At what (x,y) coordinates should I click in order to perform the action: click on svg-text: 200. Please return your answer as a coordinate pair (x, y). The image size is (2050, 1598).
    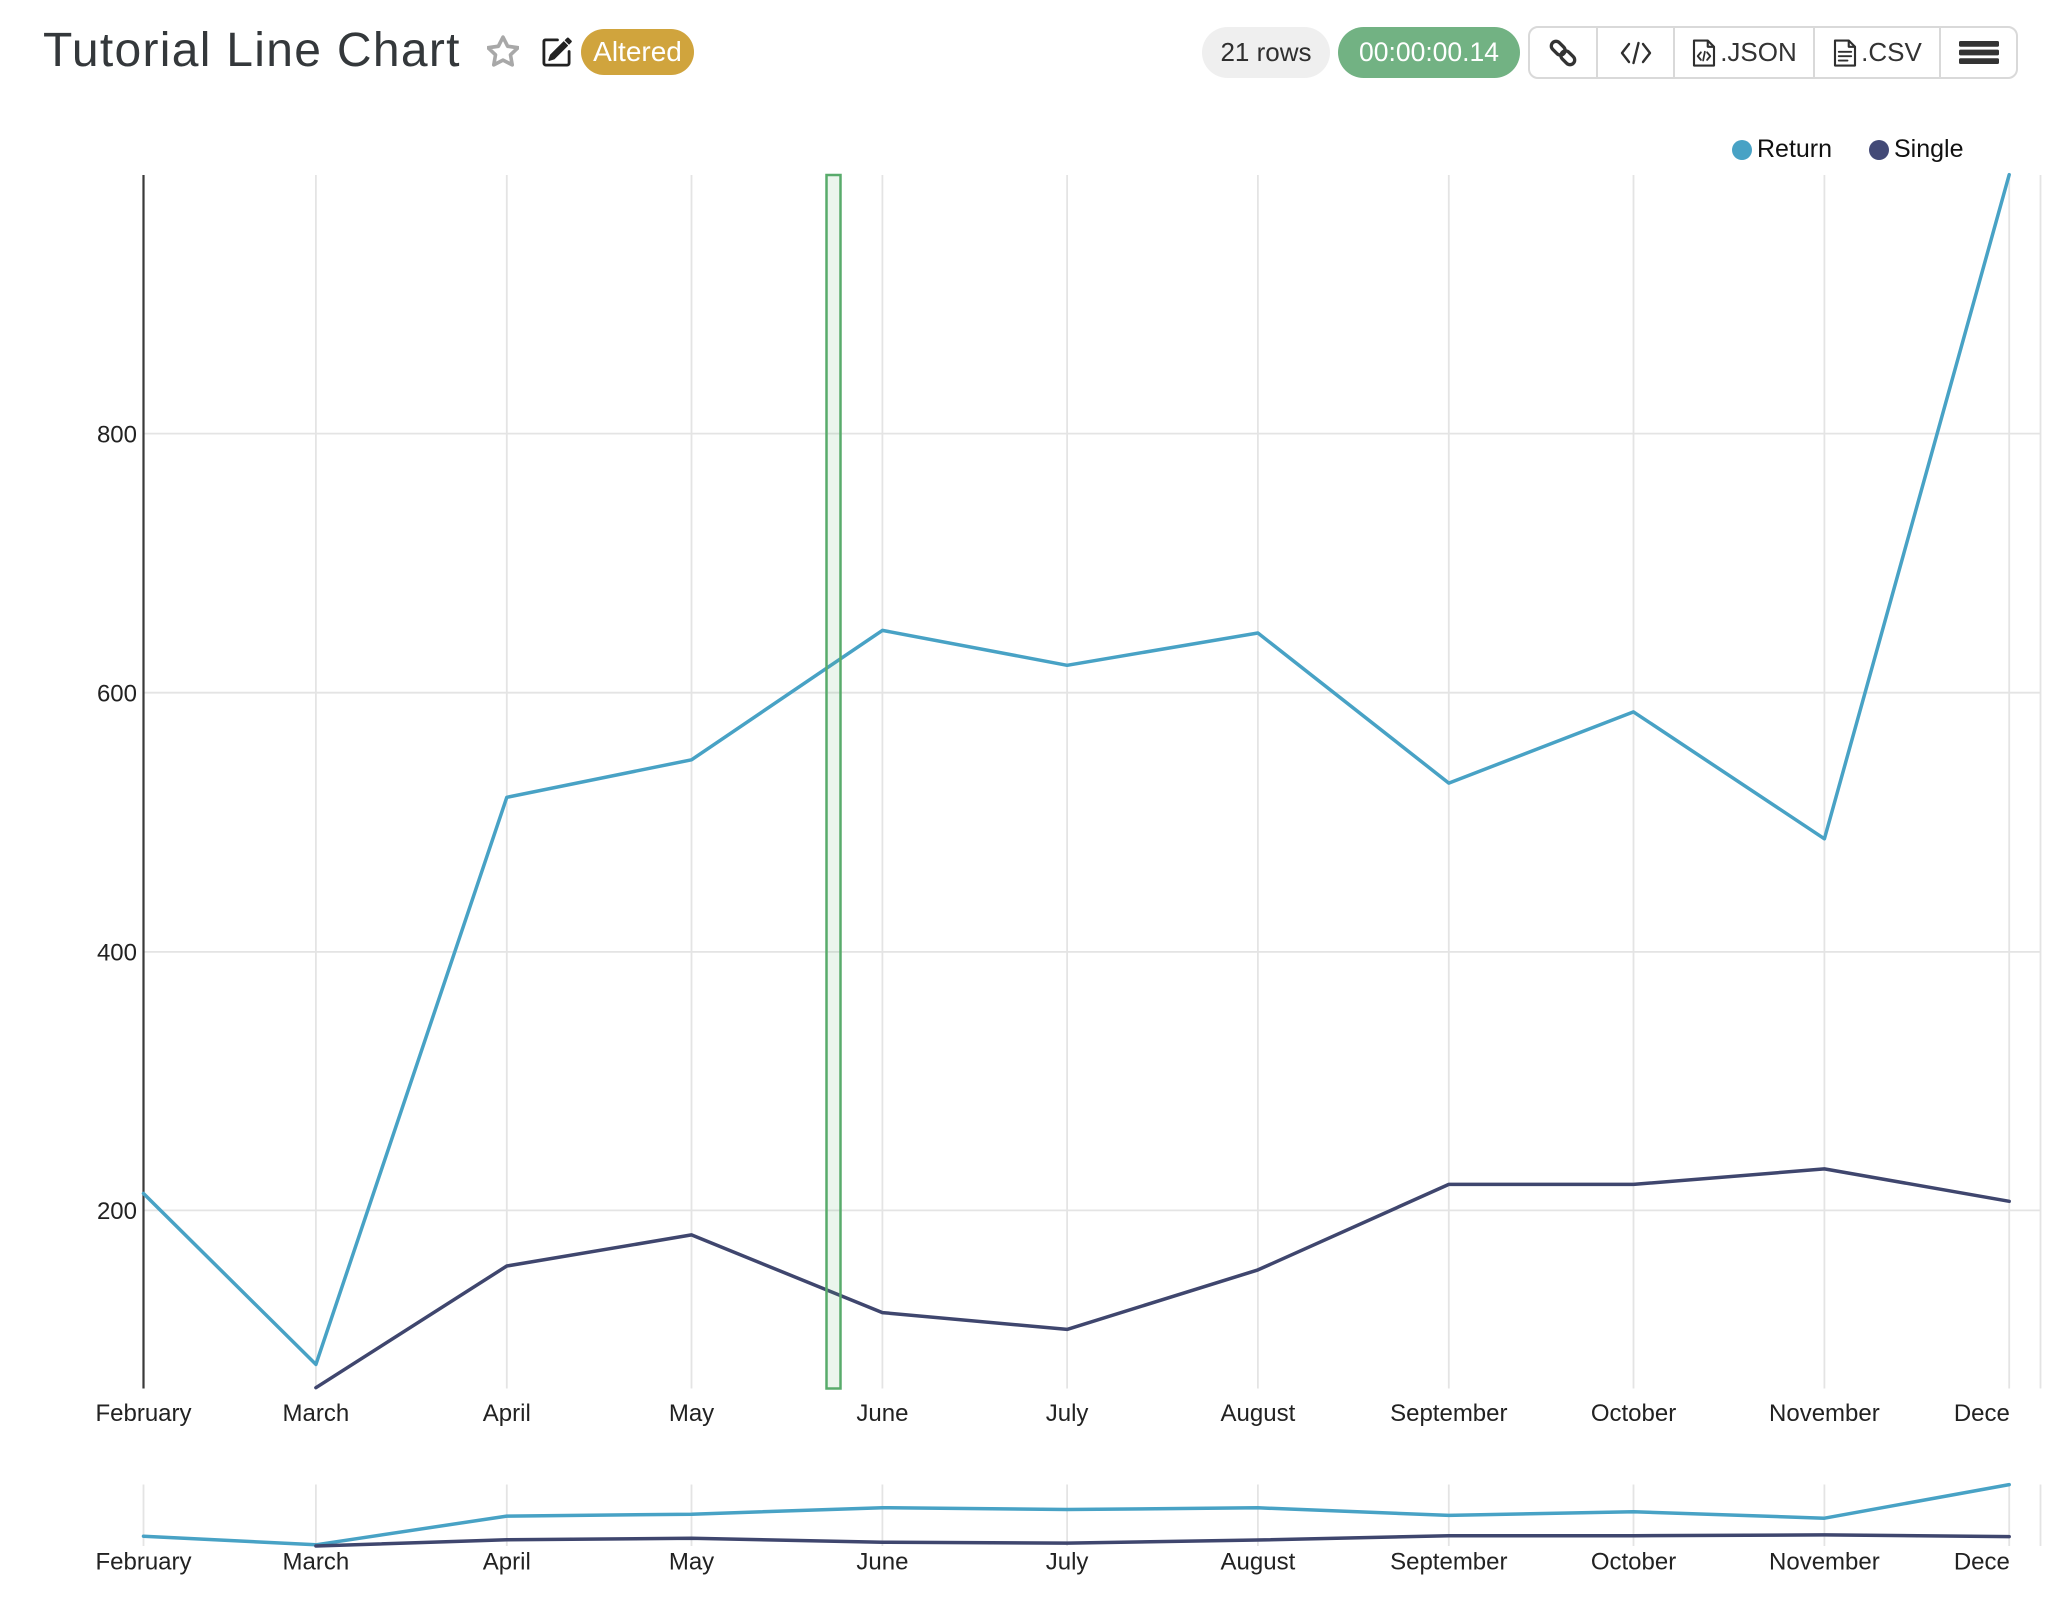
    Looking at the image, I should click on (117, 1211).